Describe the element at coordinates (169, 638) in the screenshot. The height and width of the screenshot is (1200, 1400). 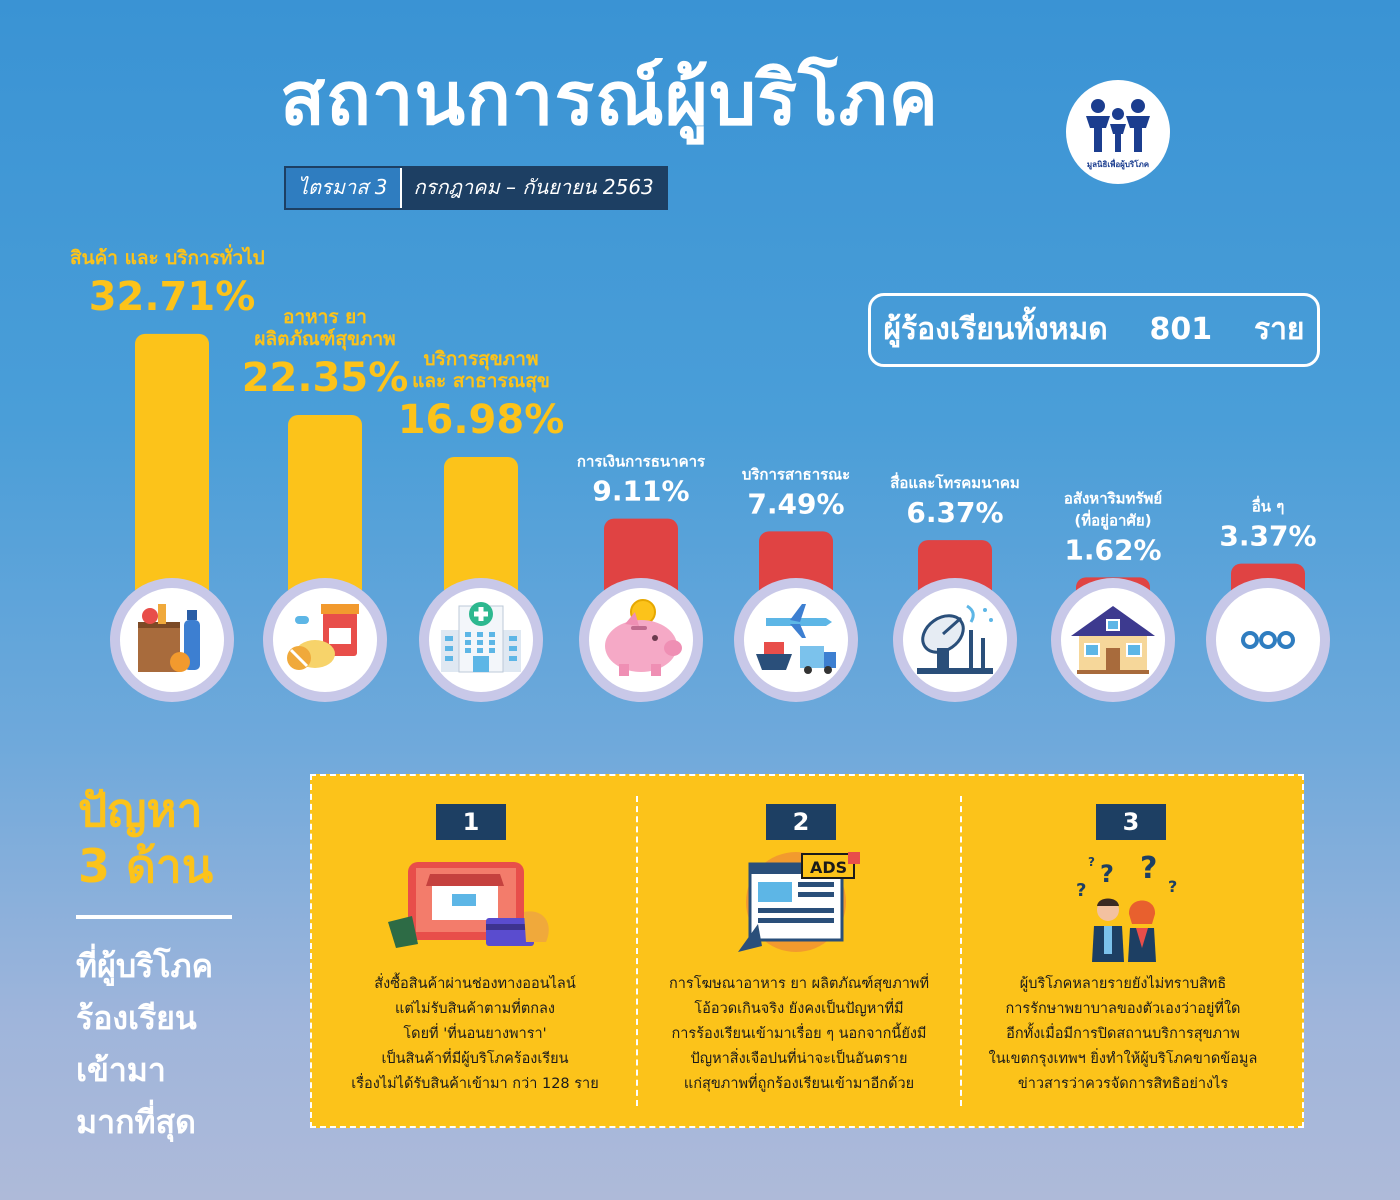
I see `grocery-icon` at that location.